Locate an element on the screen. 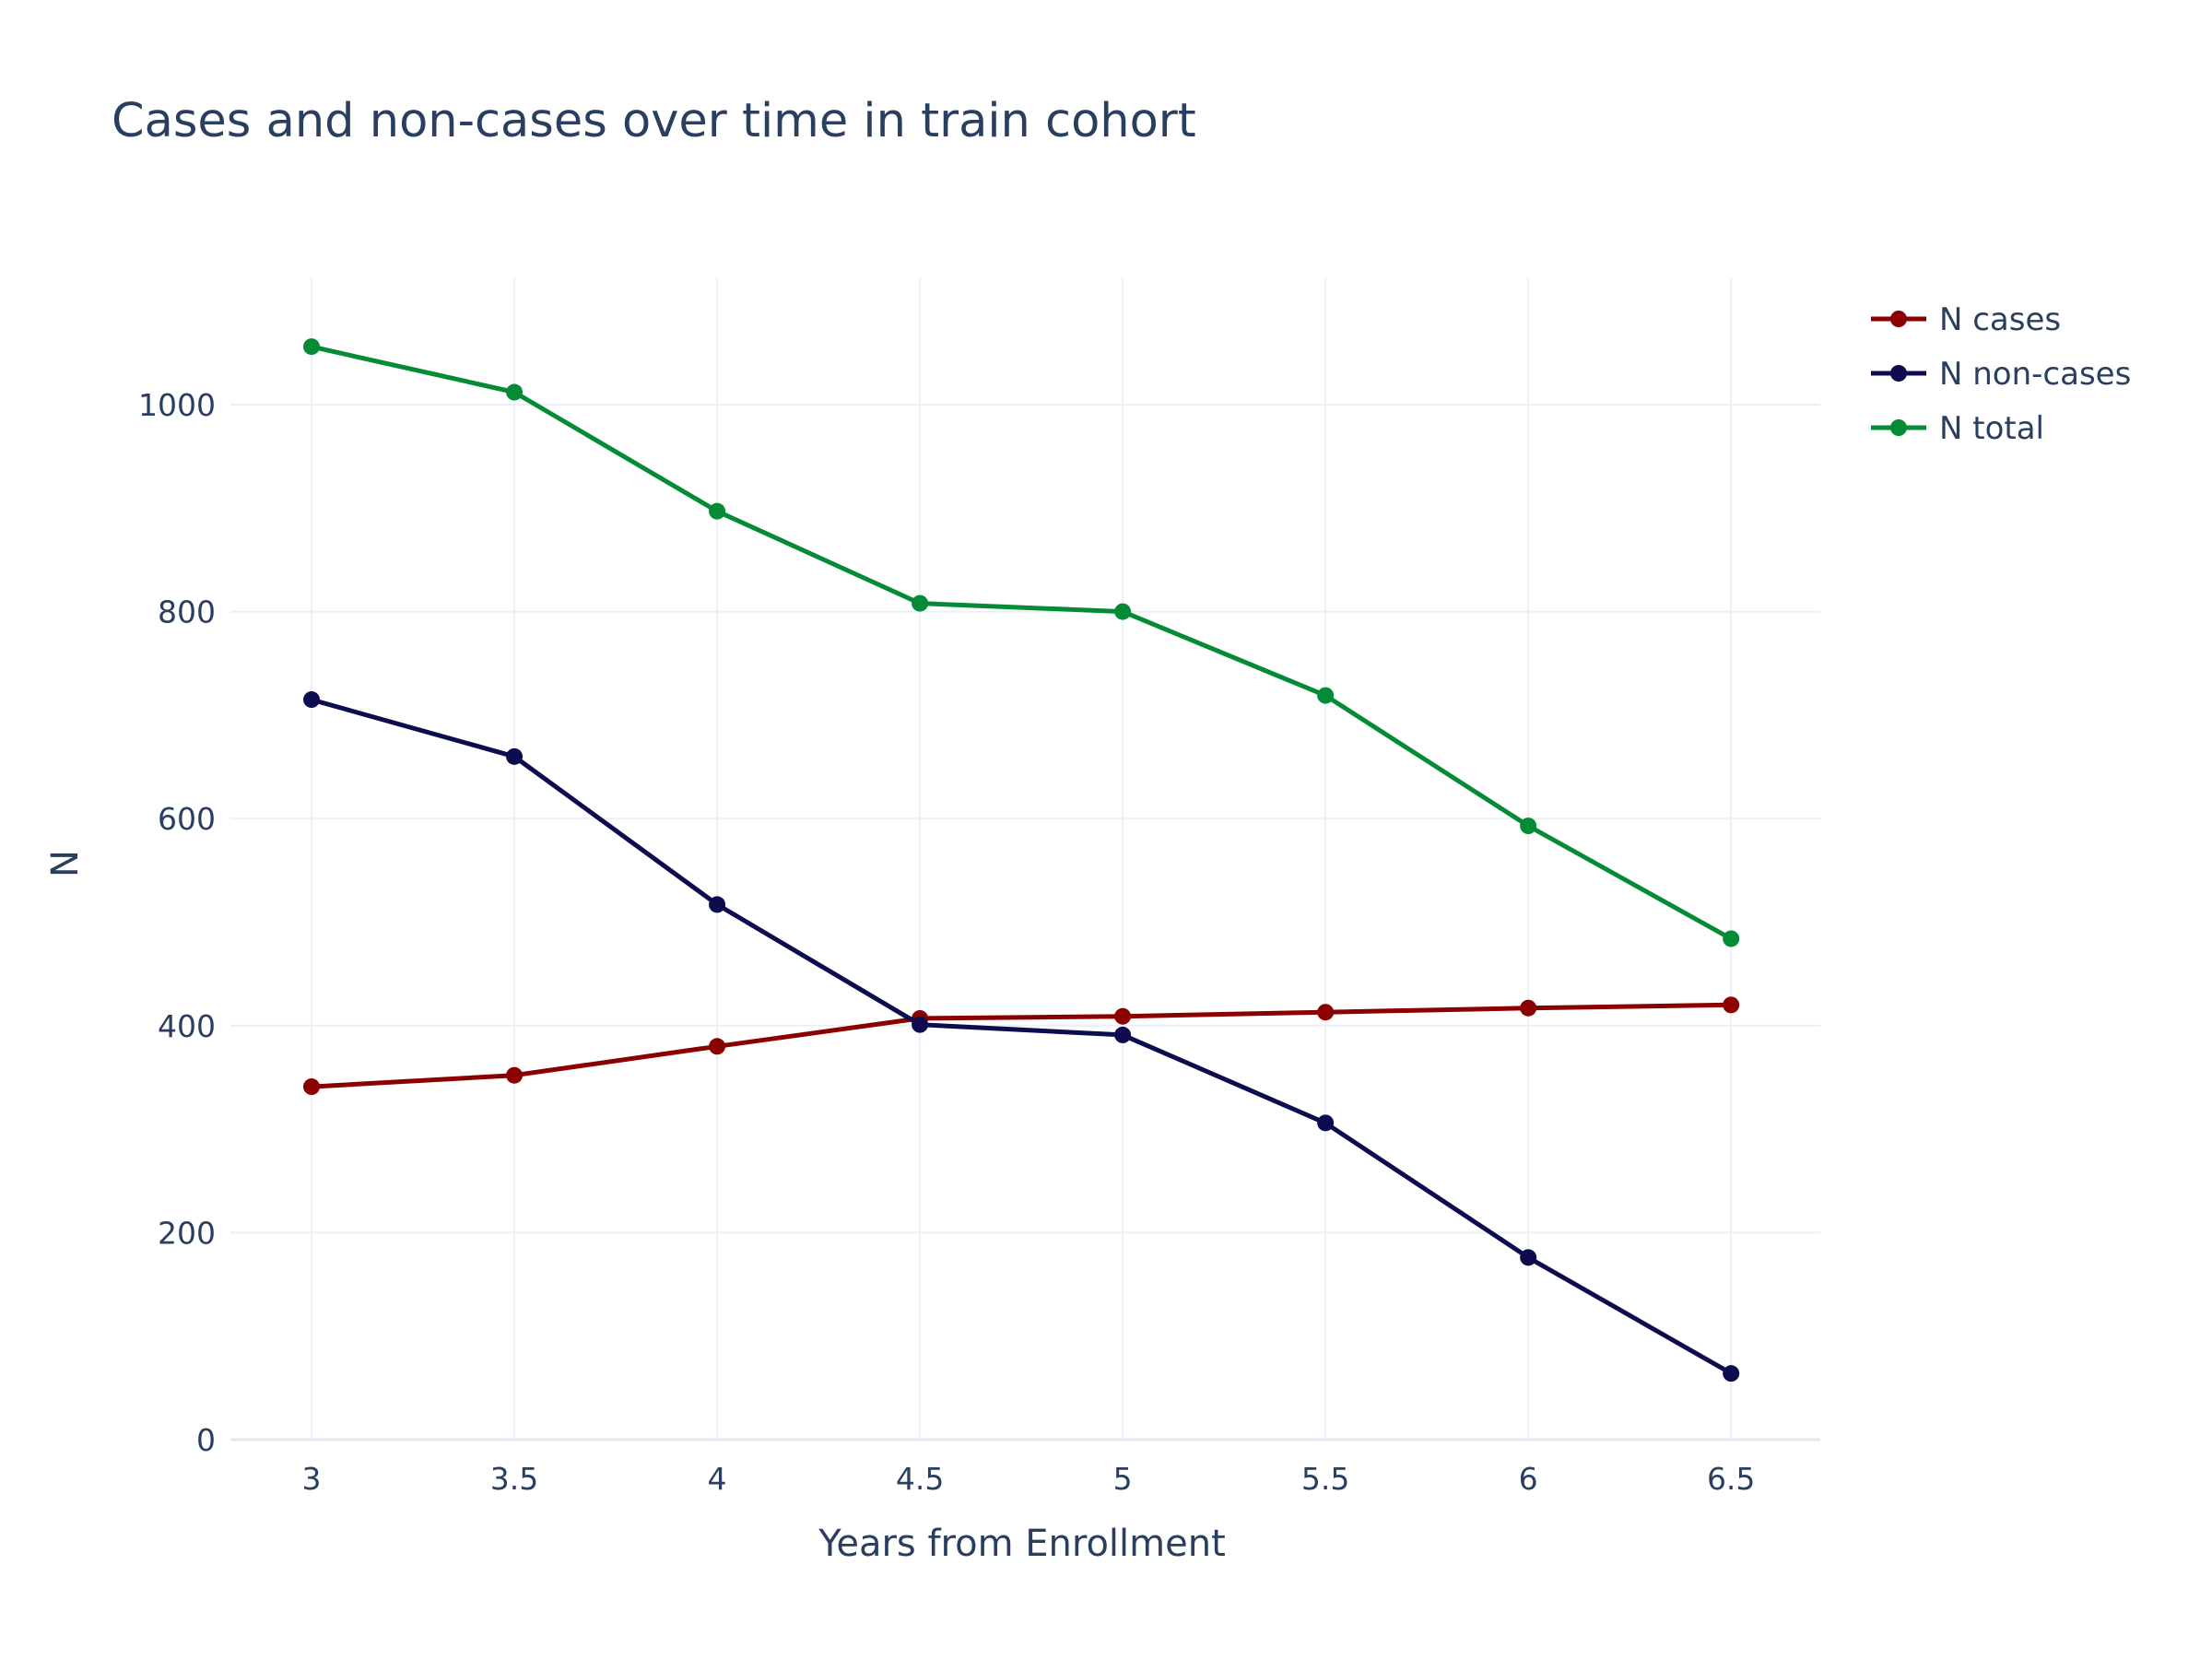  legend-item-n-non-cases: N non-cases is located at coordinates (2001, 374).